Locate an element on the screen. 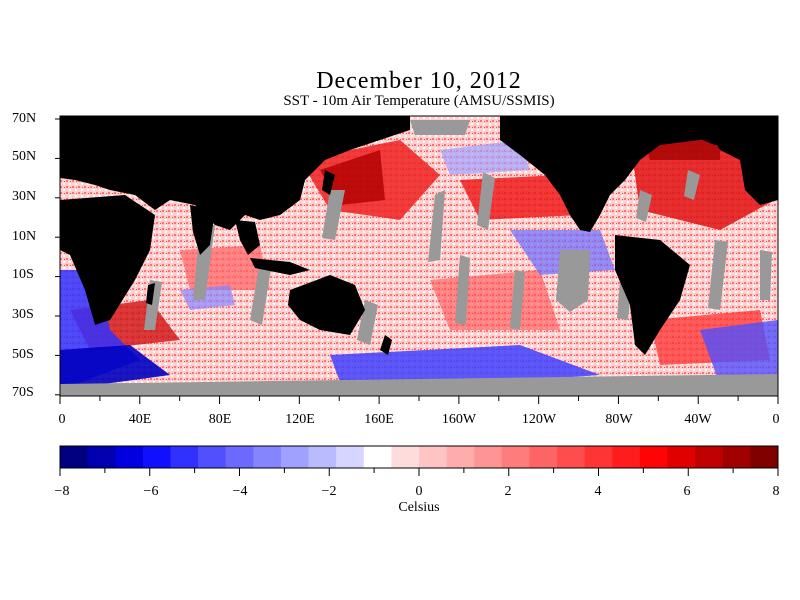  colorbar-label: 4 is located at coordinates (598, 491).